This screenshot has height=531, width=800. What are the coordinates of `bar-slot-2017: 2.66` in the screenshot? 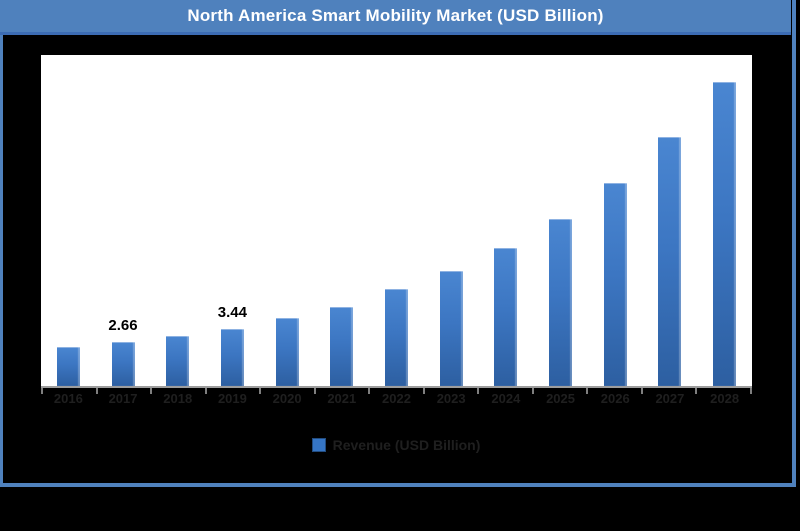 It's located at (123, 220).